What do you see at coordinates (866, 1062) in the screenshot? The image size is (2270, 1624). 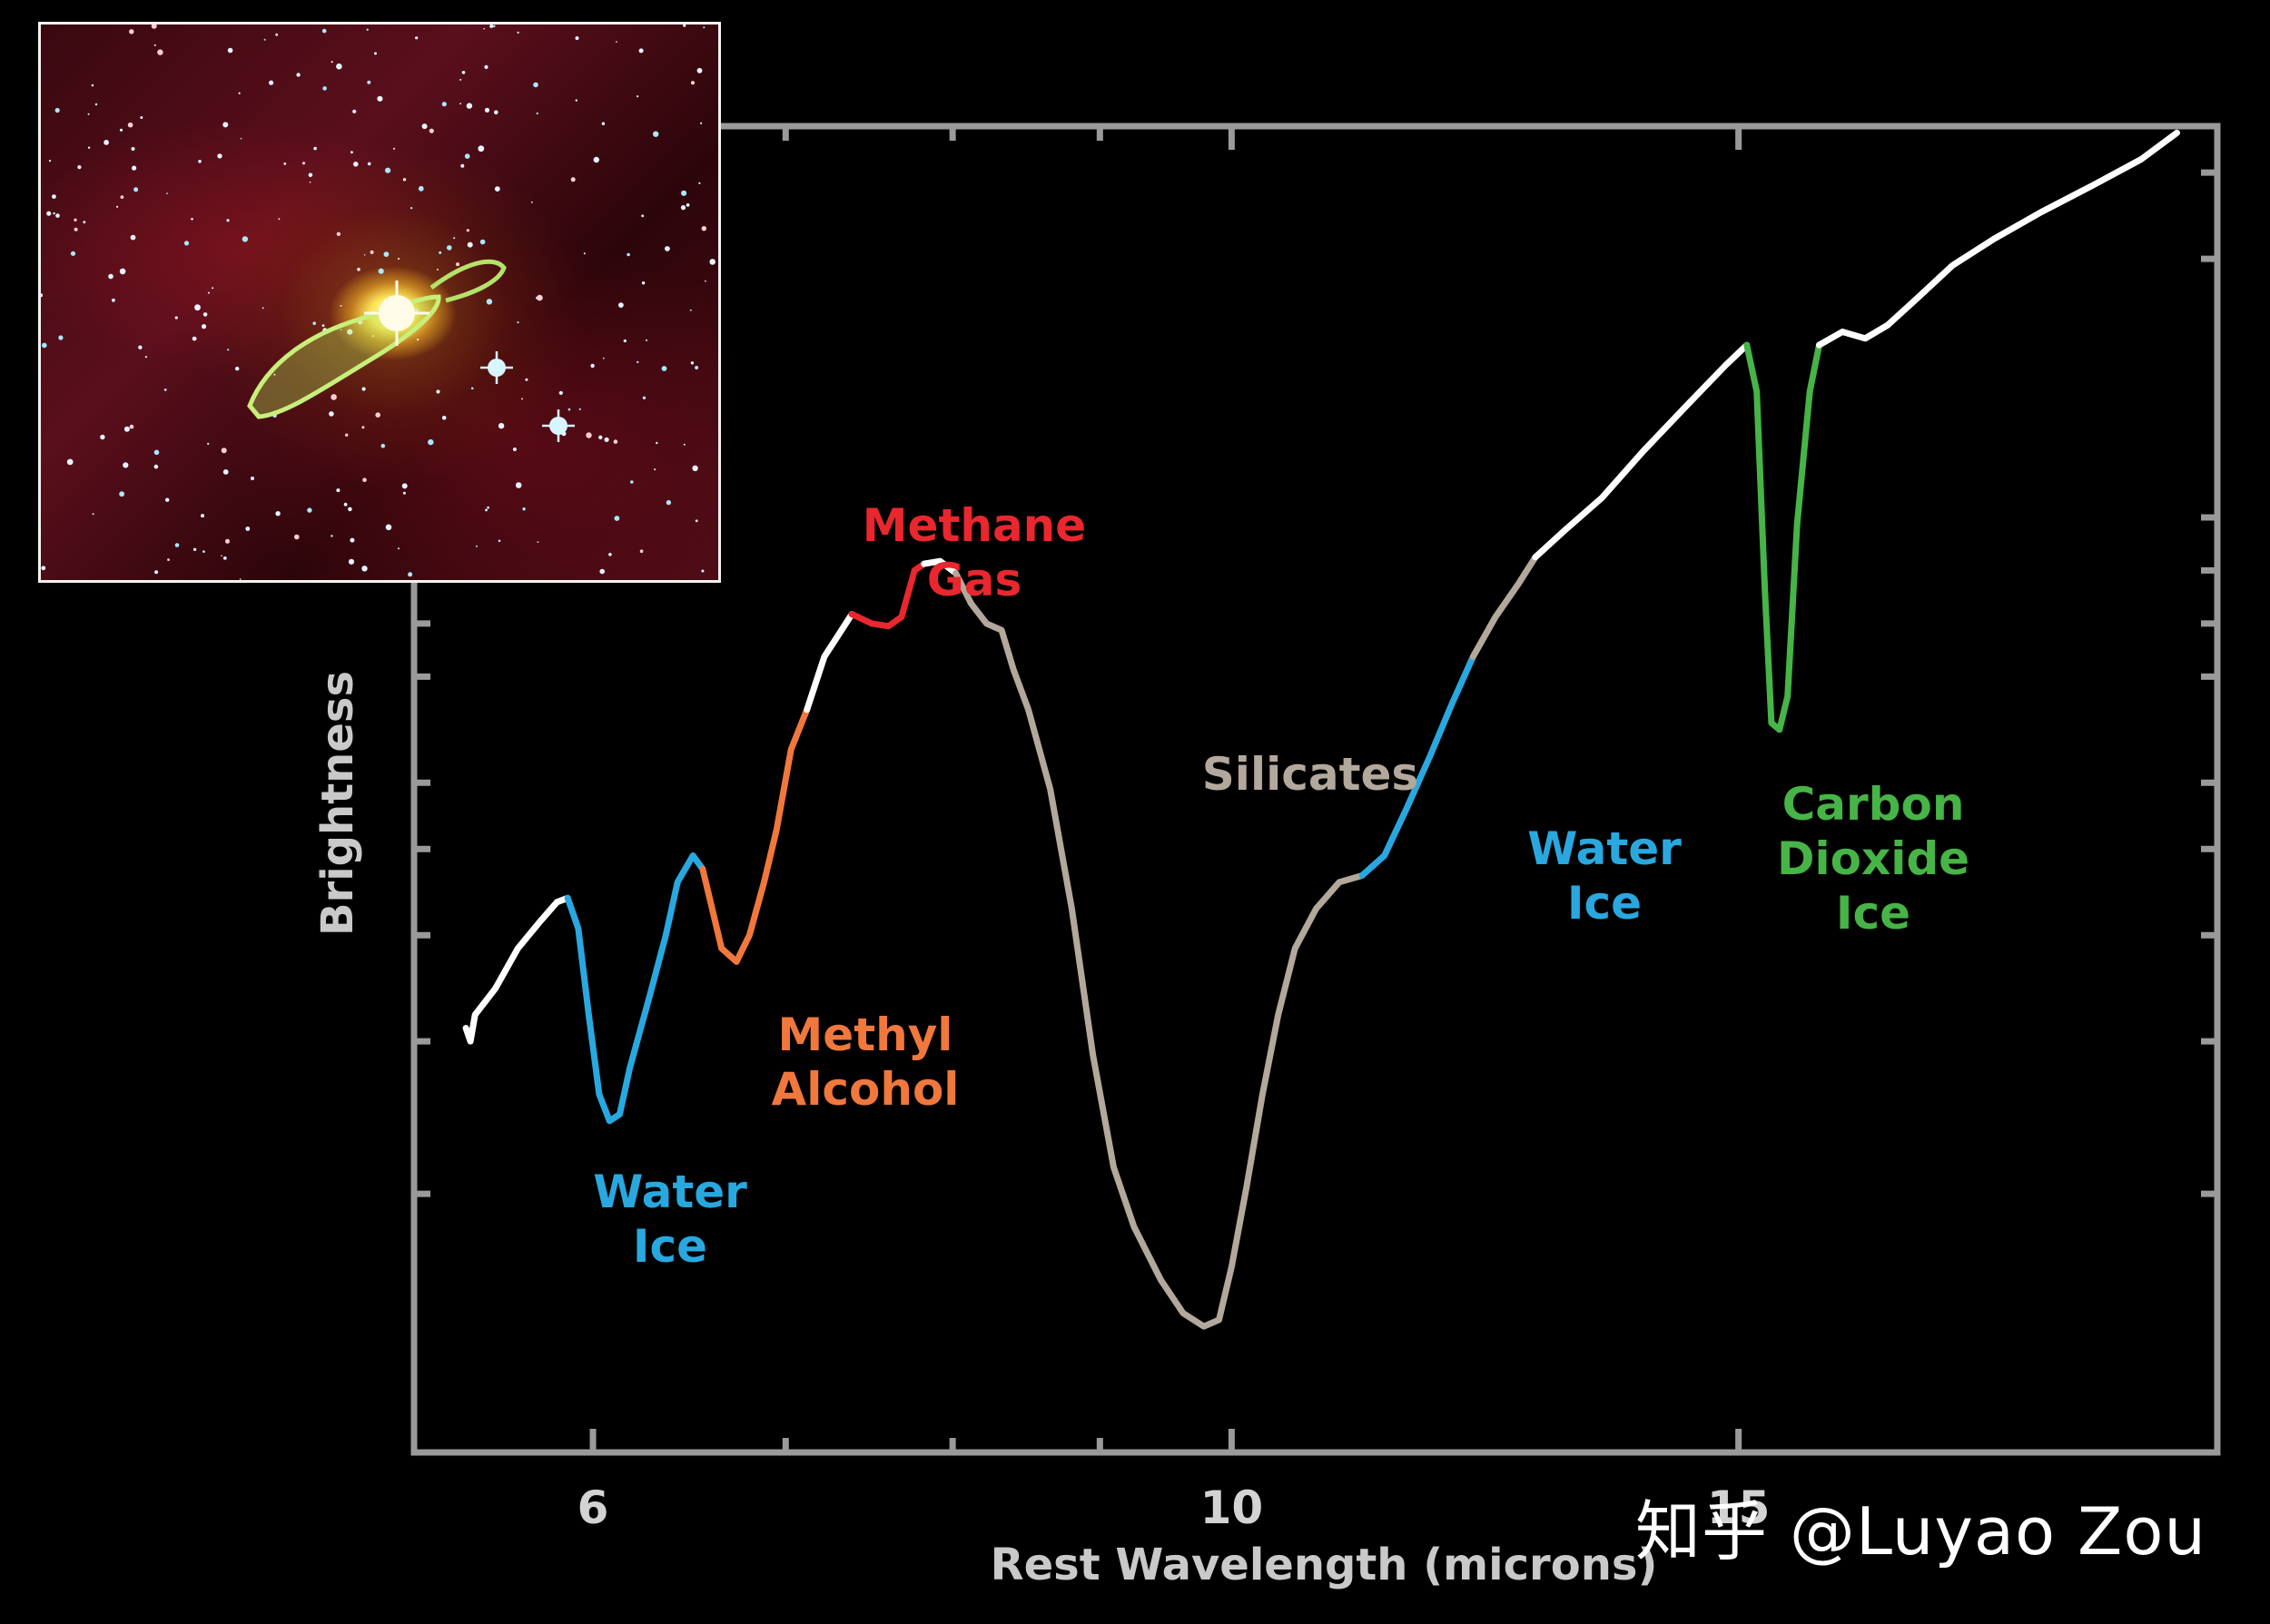 I see `region-label-methyl-alcohol: Methyl Alcohol` at bounding box center [866, 1062].